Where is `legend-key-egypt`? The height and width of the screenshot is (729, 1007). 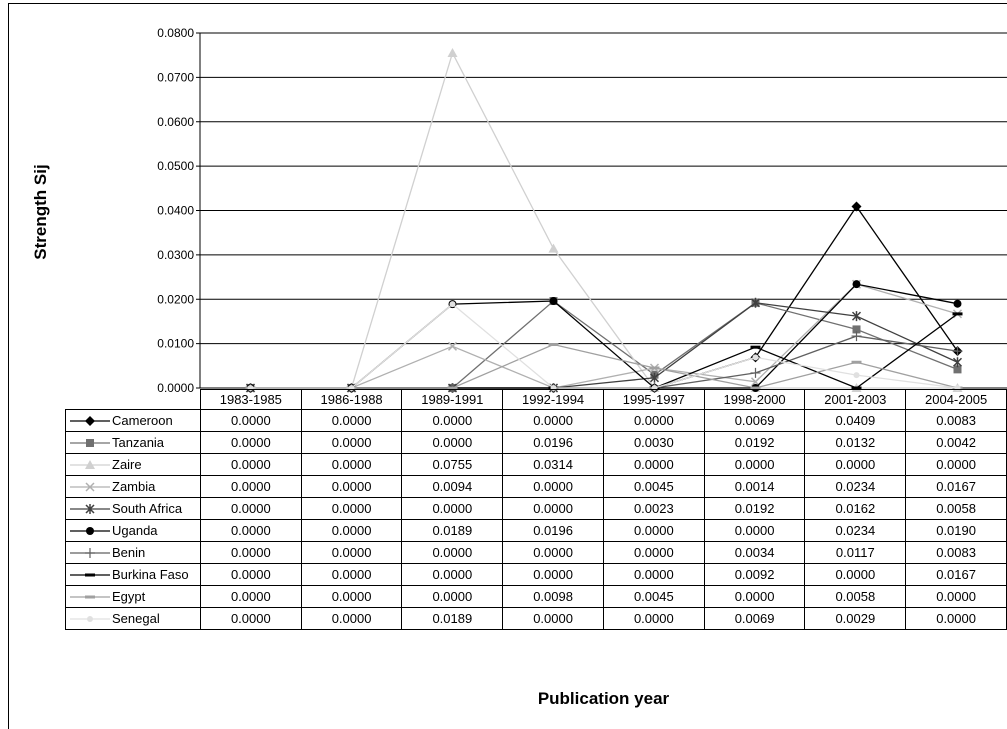 legend-key-egypt is located at coordinates (90, 597).